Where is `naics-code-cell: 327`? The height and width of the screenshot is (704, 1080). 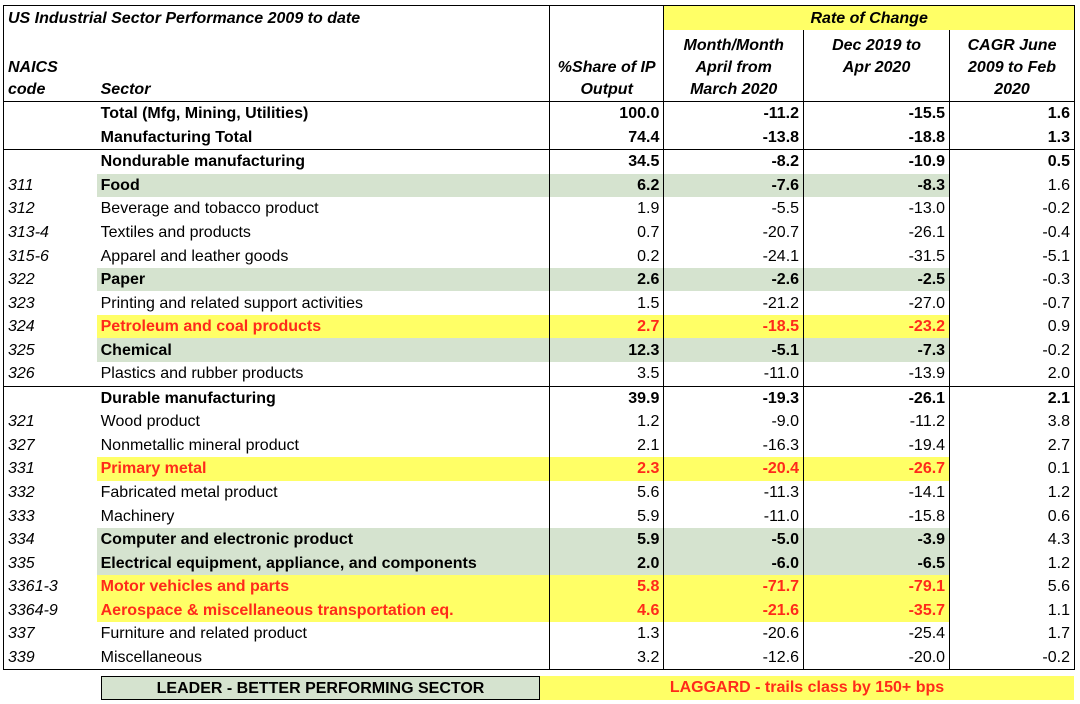
naics-code-cell: 327 is located at coordinates (49, 445).